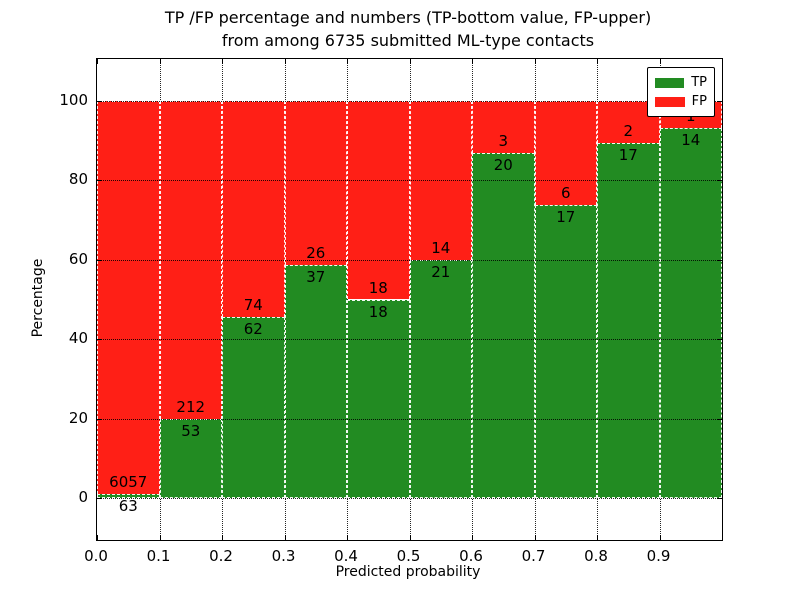 Image resolution: width=800 pixels, height=600 pixels. What do you see at coordinates (128, 505) in the screenshot?
I see `tp-count-label: 63` at bounding box center [128, 505].